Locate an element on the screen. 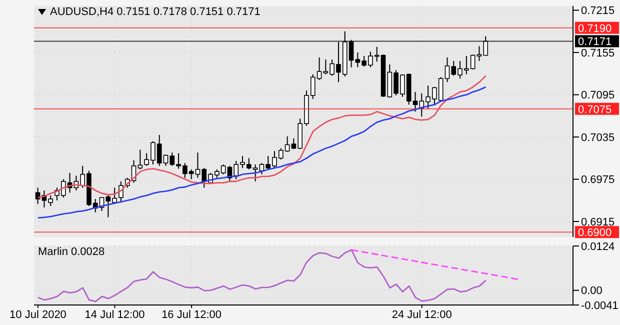 This screenshot has width=620, height=325. y-tick-label: 0.00 is located at coordinates (591, 291).